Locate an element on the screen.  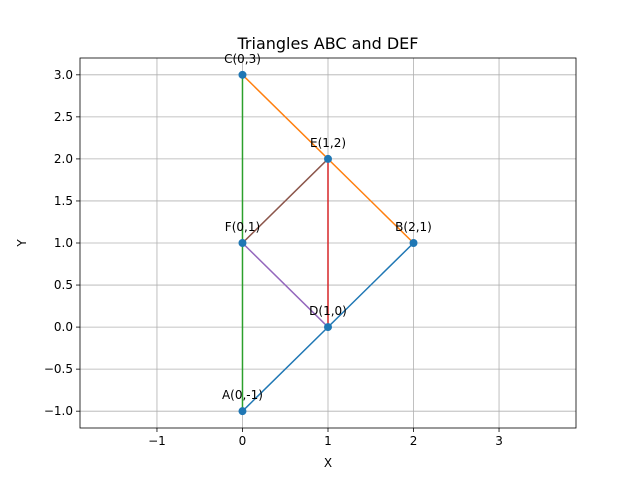
y-tick-label: −1.0 is located at coordinates (58, 411).